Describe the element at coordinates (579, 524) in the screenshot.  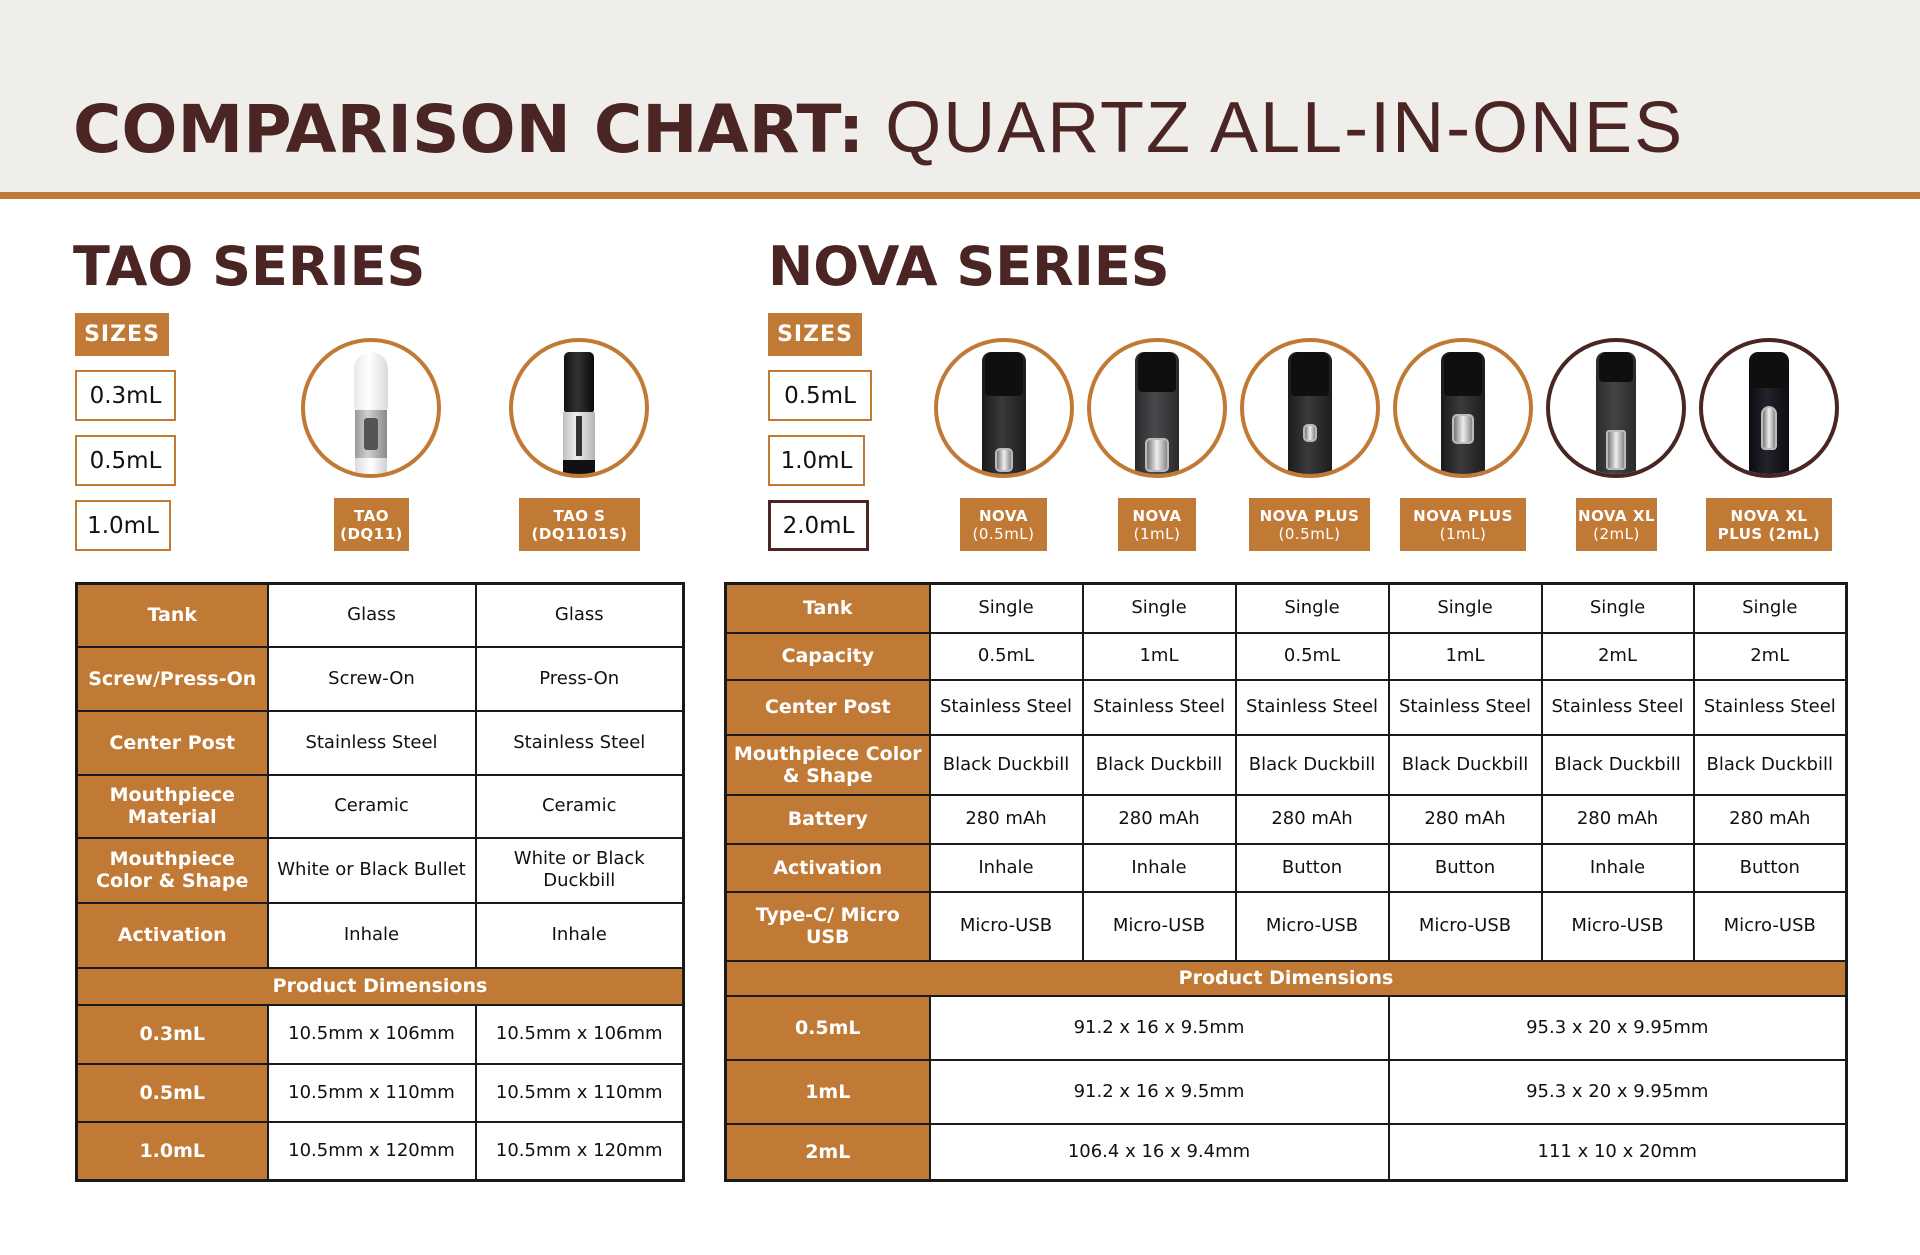
I see `tao-s-model-label: TAO S (DQ1101S)` at that location.